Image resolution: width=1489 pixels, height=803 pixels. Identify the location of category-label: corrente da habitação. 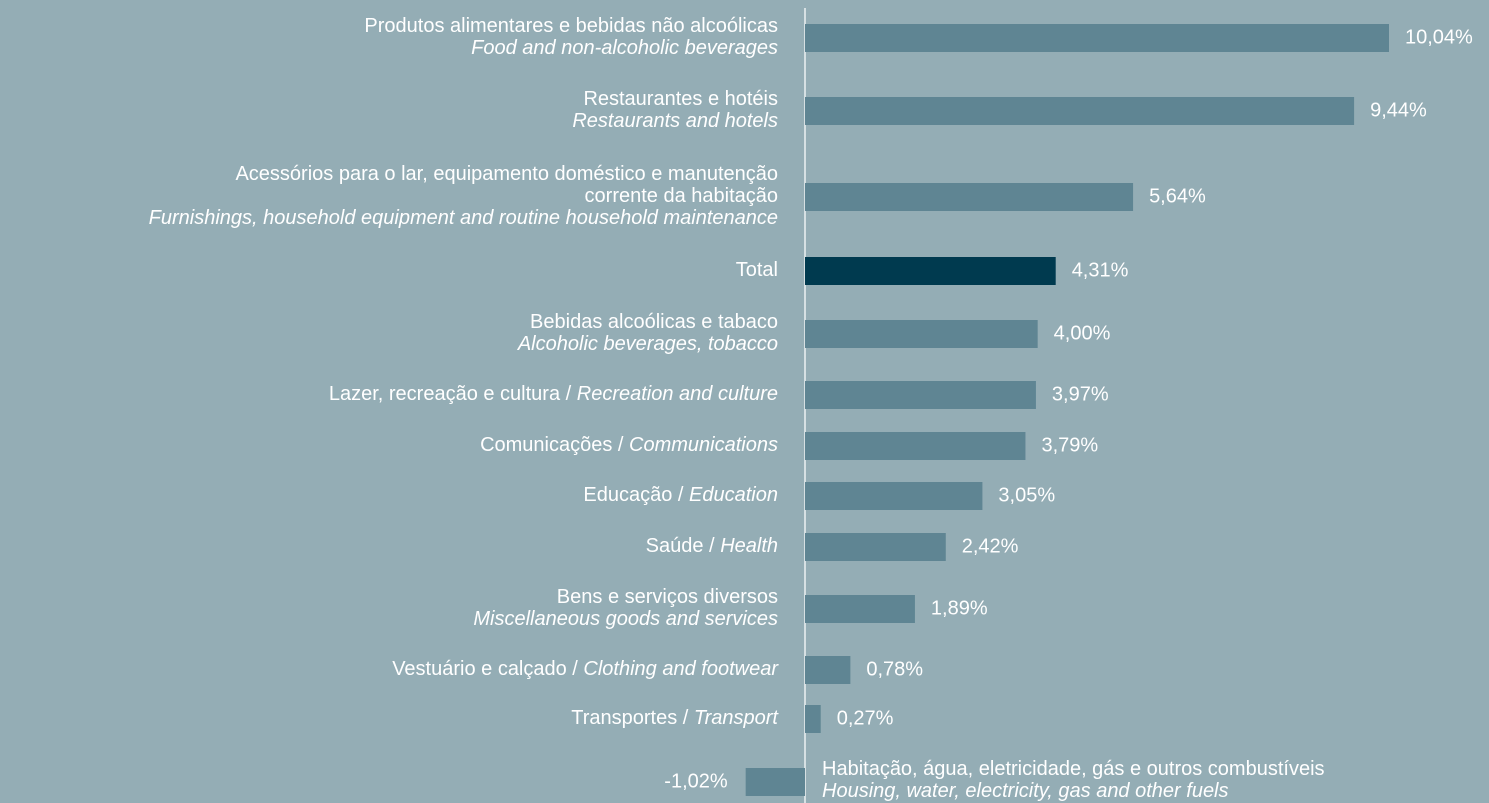
(681, 196).